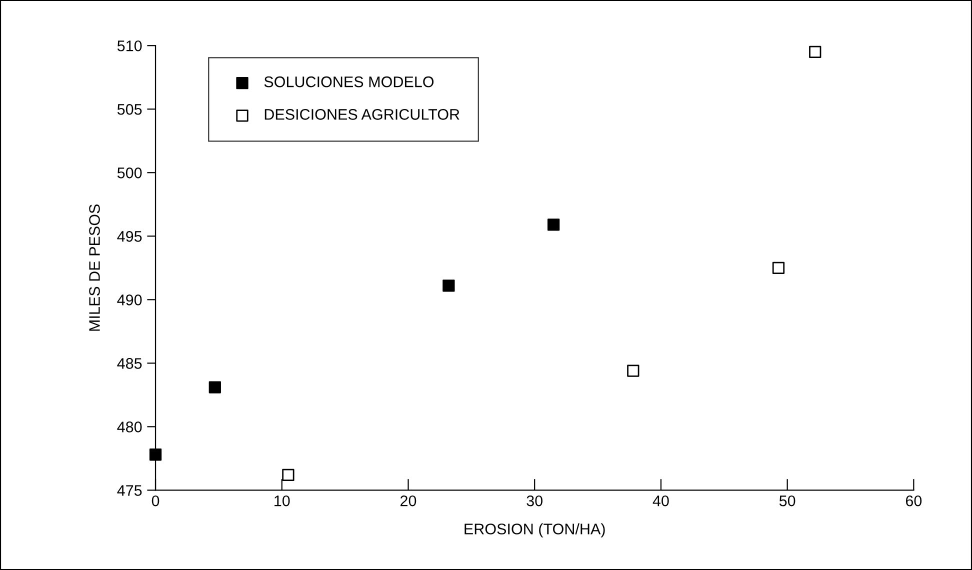  Describe the element at coordinates (282, 500) in the screenshot. I see `x-tick-label: 10` at that location.